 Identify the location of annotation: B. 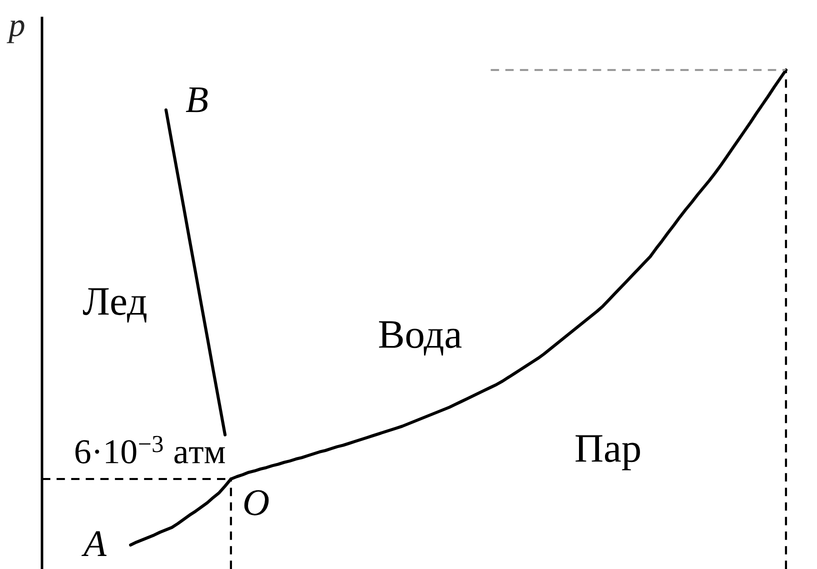
(197, 99).